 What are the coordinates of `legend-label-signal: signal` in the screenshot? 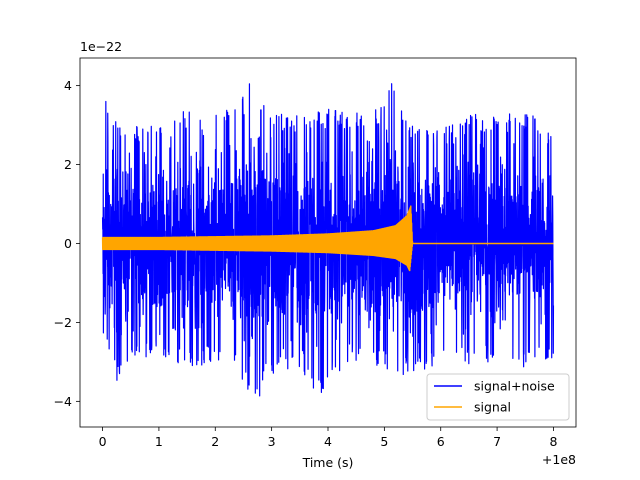 It's located at (492, 407).